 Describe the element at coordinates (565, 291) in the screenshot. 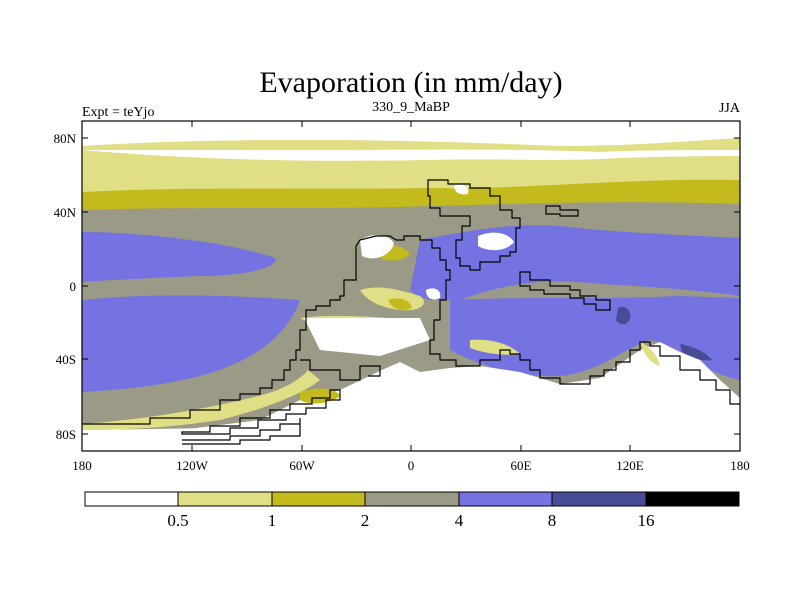

I see `coastline-east-continent` at that location.